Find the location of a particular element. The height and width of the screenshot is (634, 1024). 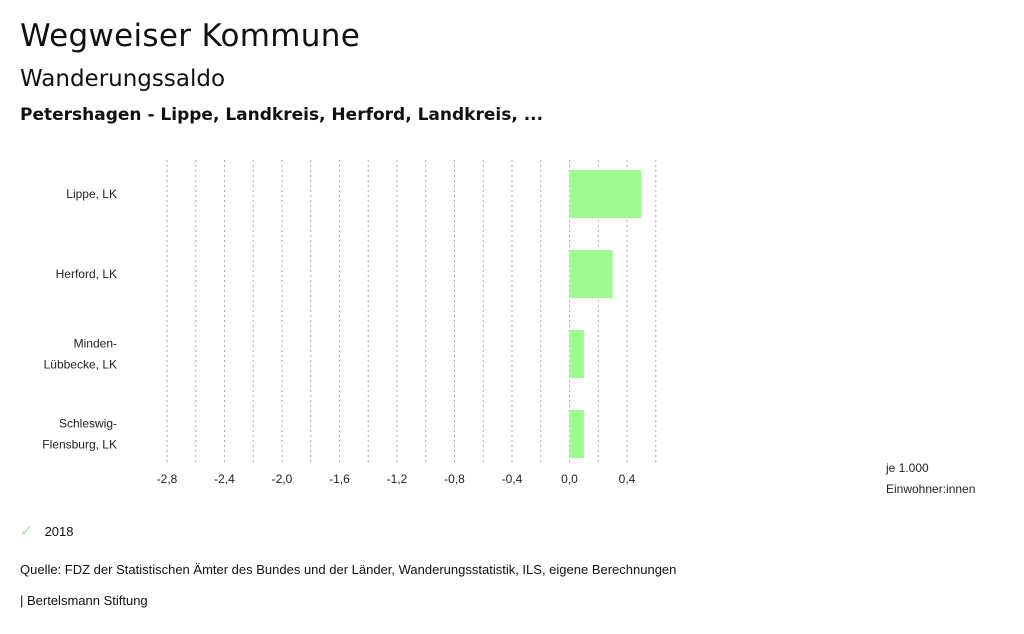

brand-footer: | Bertelsmann Stiftung is located at coordinates (84, 600).